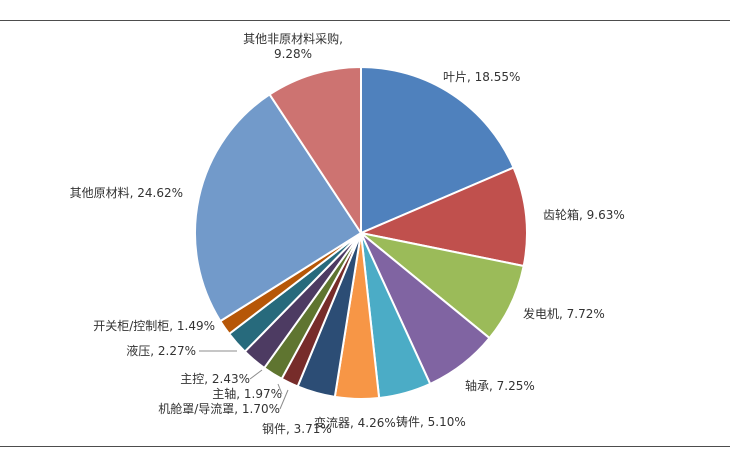 The height and width of the screenshot is (461, 730). Describe the element at coordinates (247, 393) in the screenshot. I see `data-label-8: 主轴, 1.97%` at that location.